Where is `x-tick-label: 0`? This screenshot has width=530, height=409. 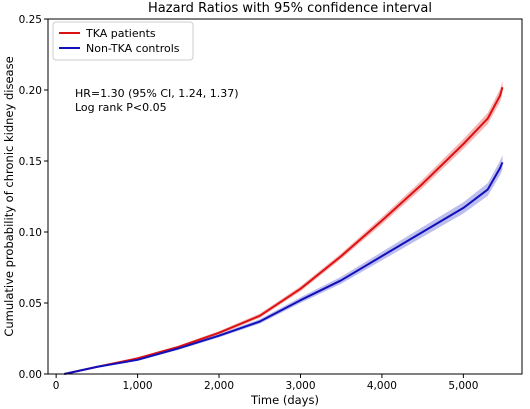
x-tick-label: 0 is located at coordinates (56, 386).